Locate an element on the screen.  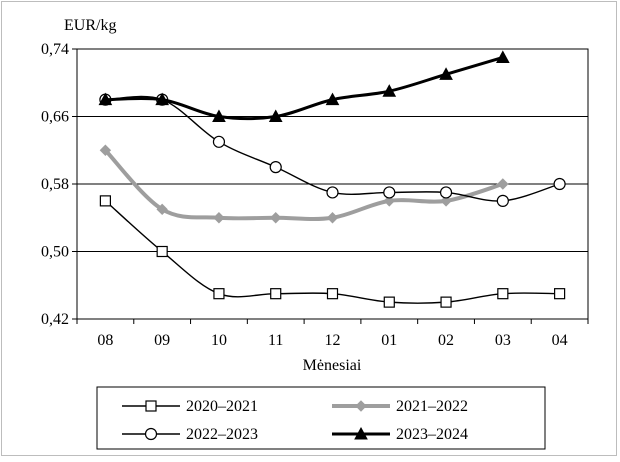
x-axis-label: Mėnesiai is located at coordinates (332, 365).